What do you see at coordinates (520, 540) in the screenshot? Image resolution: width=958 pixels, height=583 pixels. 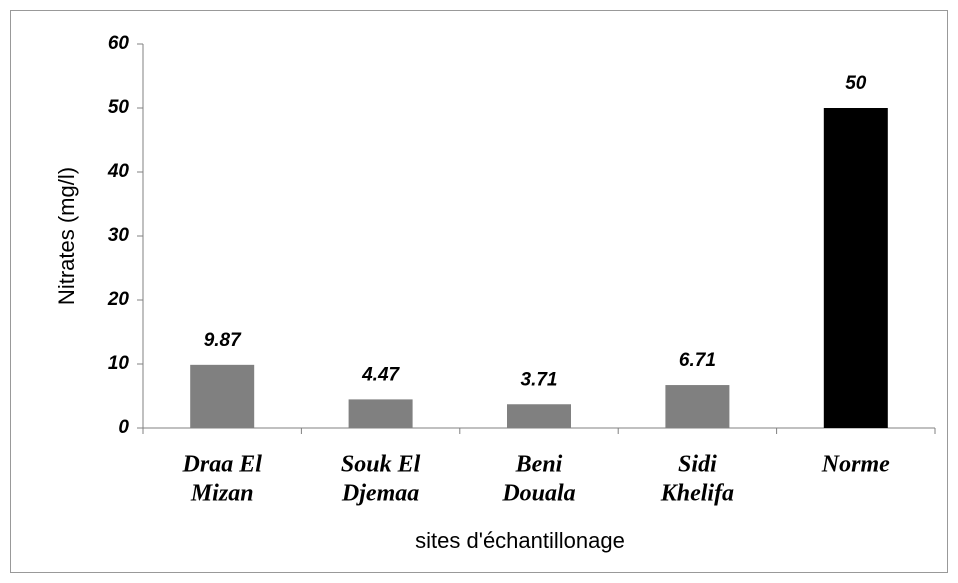 I see `x-axis-label: sites d'échantillonage` at bounding box center [520, 540].